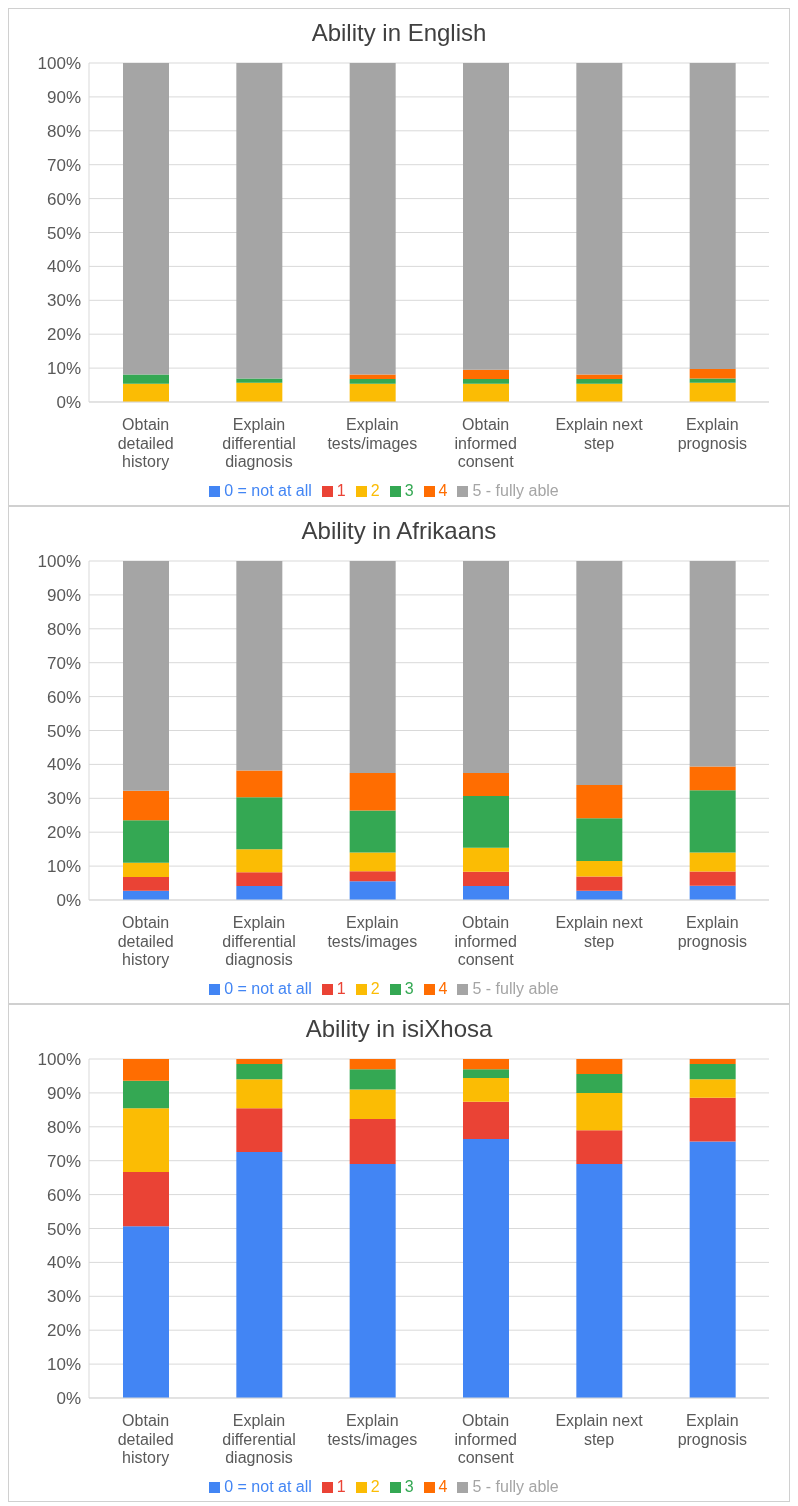 Image resolution: width=798 pixels, height=1506 pixels. What do you see at coordinates (68, 1399) in the screenshot?
I see `y-tick-label: 0%` at bounding box center [68, 1399].